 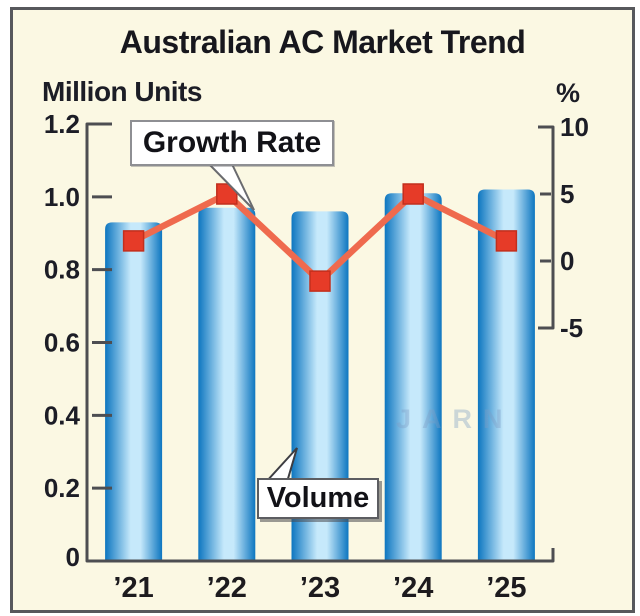 I want to click on chart-title: Australian AC Market Trend, so click(x=322, y=42).